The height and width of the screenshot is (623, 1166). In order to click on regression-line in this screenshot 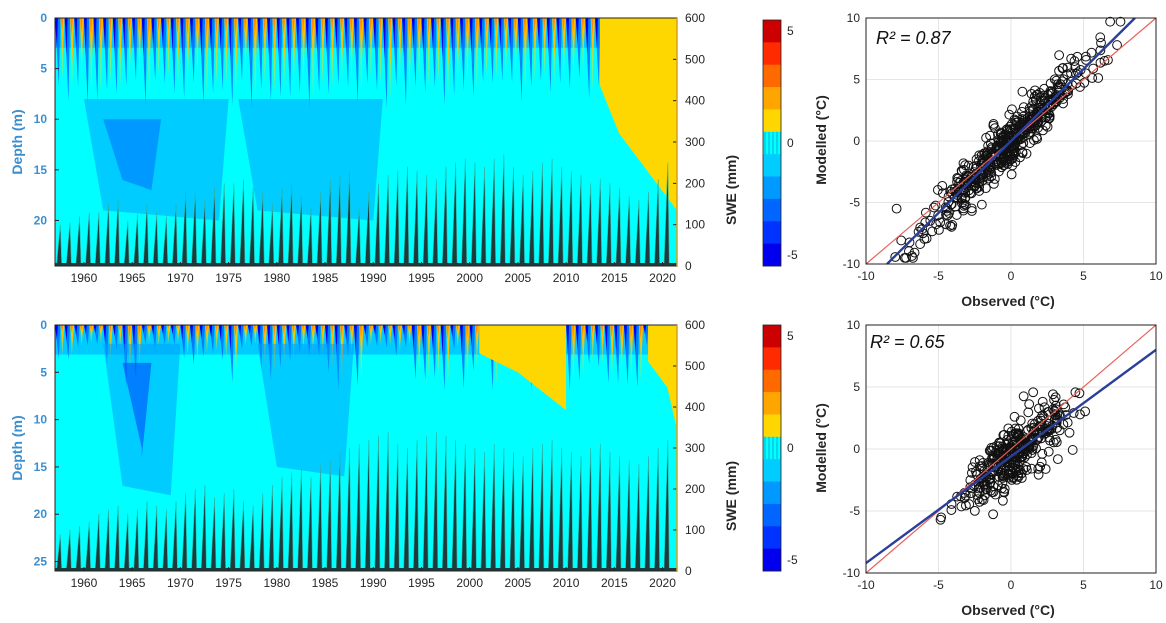, I will do `click(1011, 456)`.